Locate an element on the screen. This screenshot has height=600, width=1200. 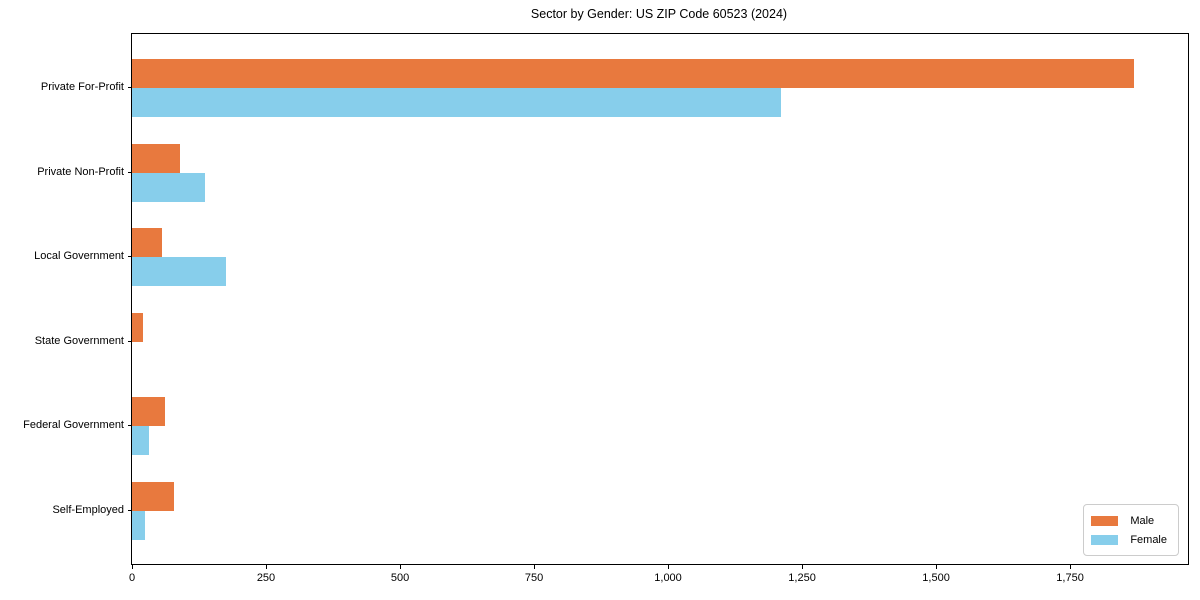
legend: Male Female is located at coordinates (1131, 530).